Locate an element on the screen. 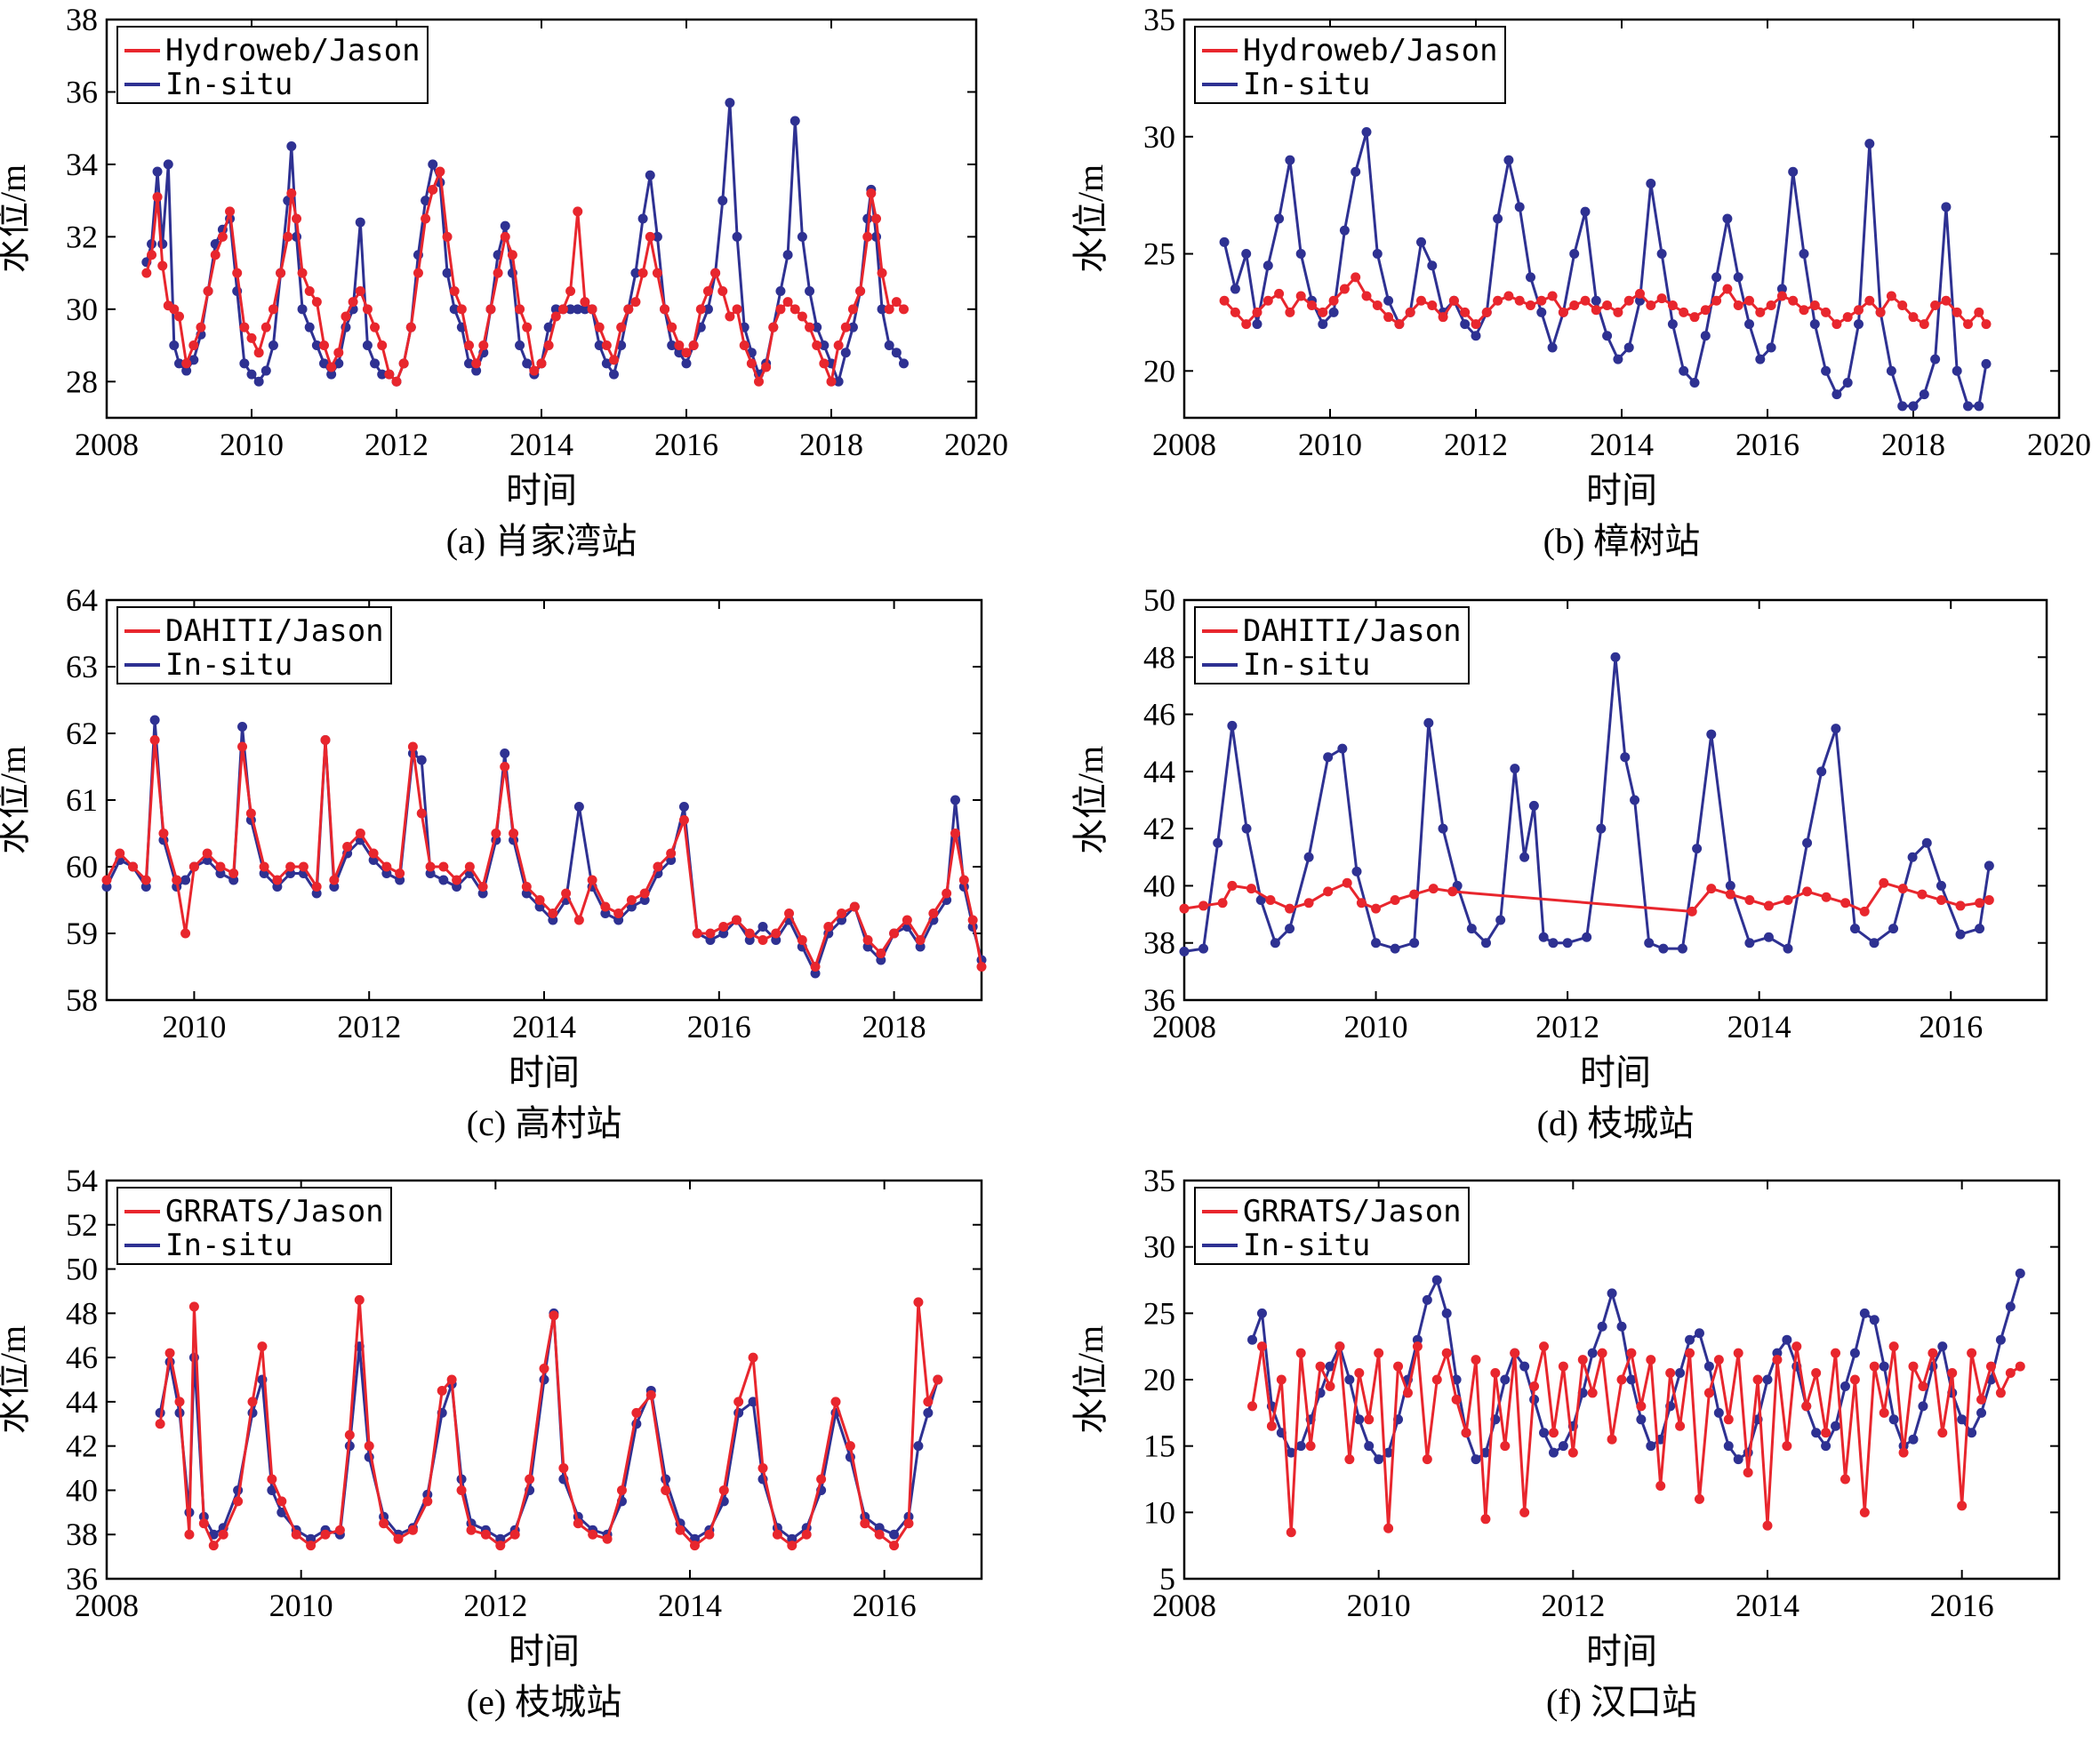 The width and height of the screenshot is (2100, 1737). panel-caption: (f) 汉口站 is located at coordinates (1621, 1702).